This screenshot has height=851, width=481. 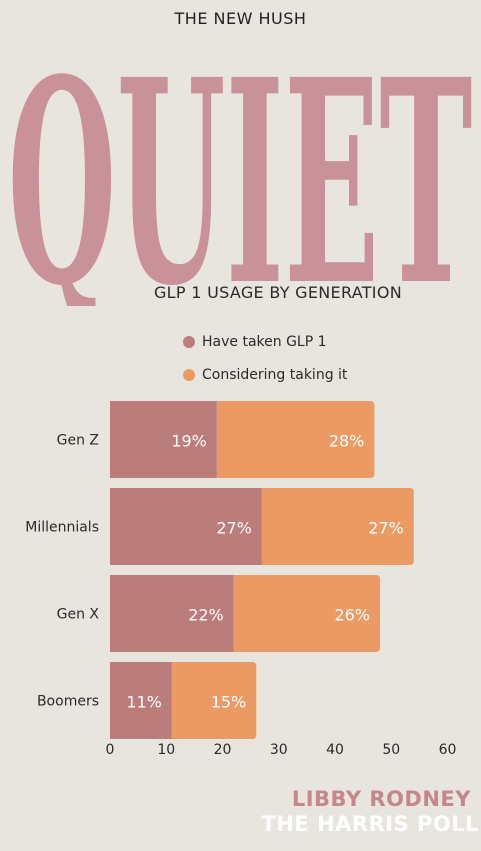 What do you see at coordinates (68, 702) in the screenshot?
I see `category-label-boomers: Boomers` at bounding box center [68, 702].